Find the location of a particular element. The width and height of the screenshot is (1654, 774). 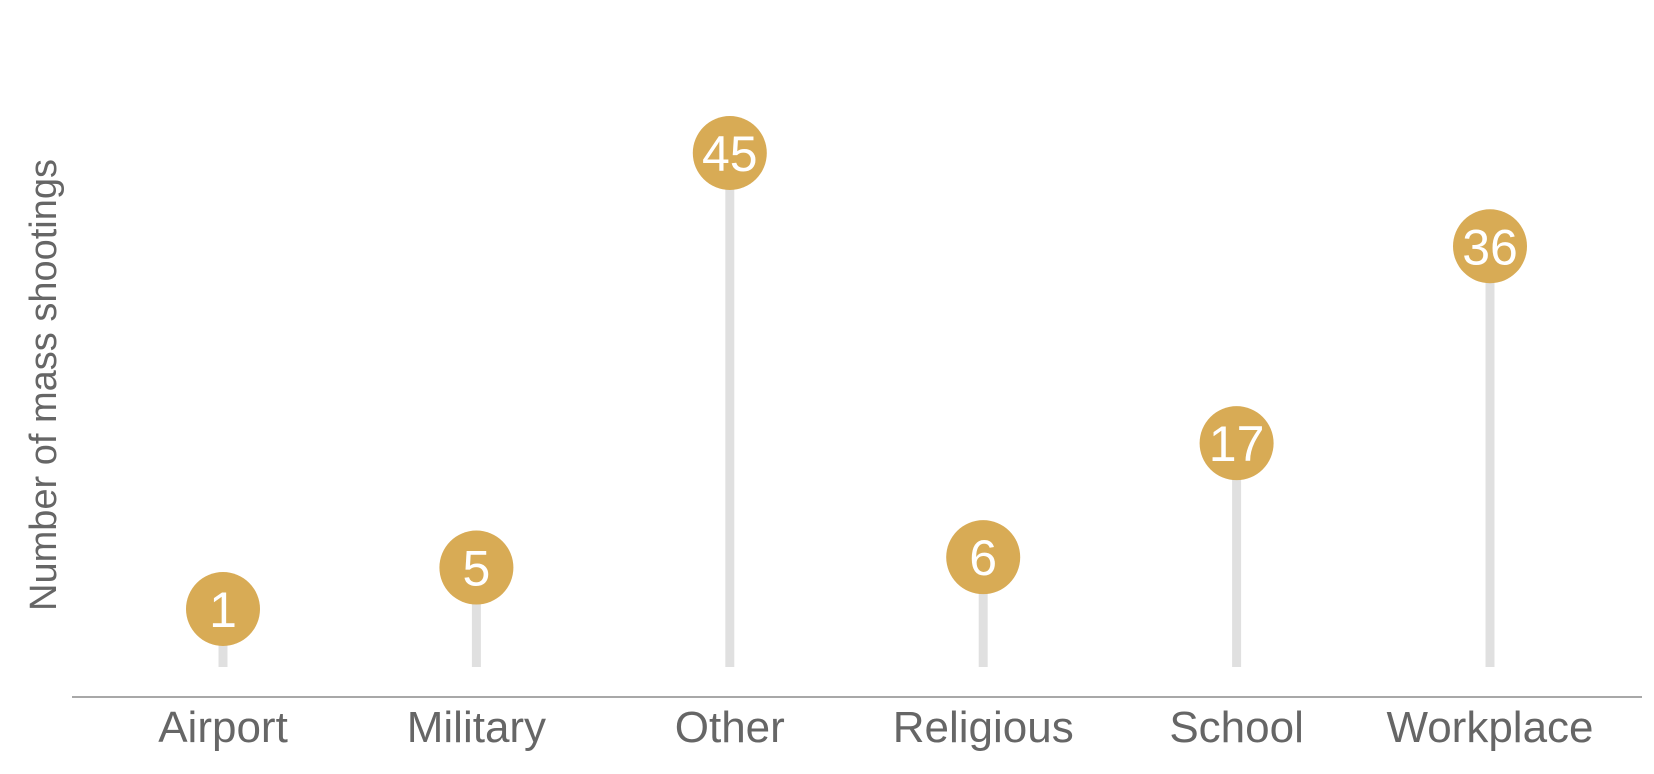

x-tick-label-workplace: Workplace is located at coordinates (1489, 727).